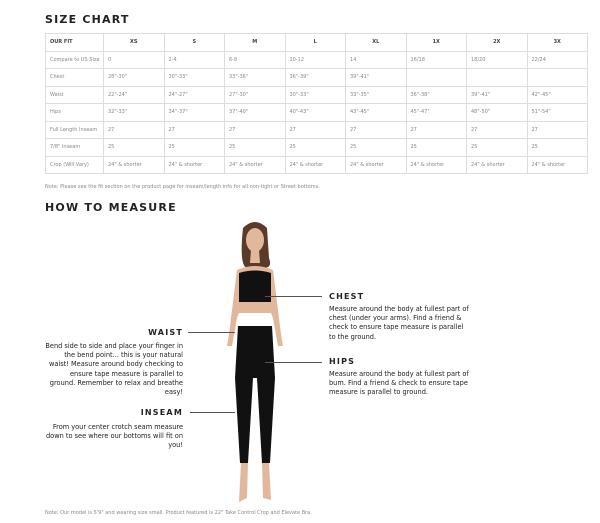  Describe the element at coordinates (134, 94) in the screenshot. I see `table-cell: 22"-24"` at that location.